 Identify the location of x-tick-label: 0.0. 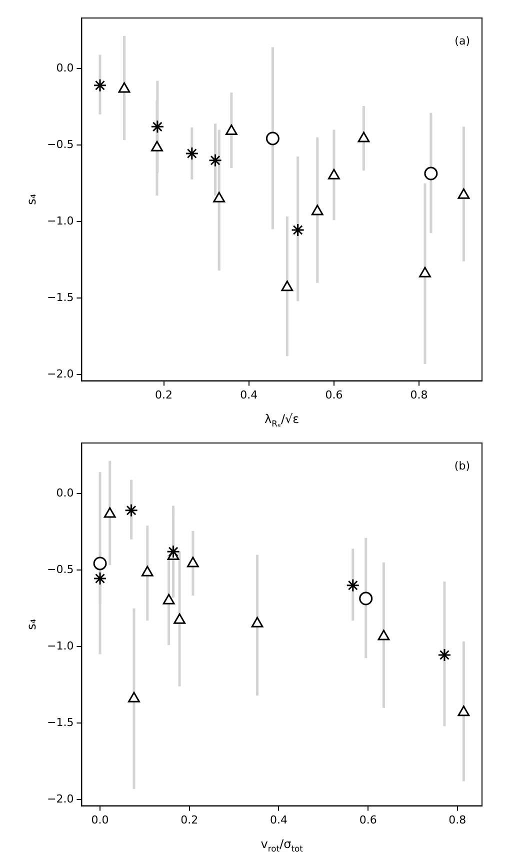
(100, 819).